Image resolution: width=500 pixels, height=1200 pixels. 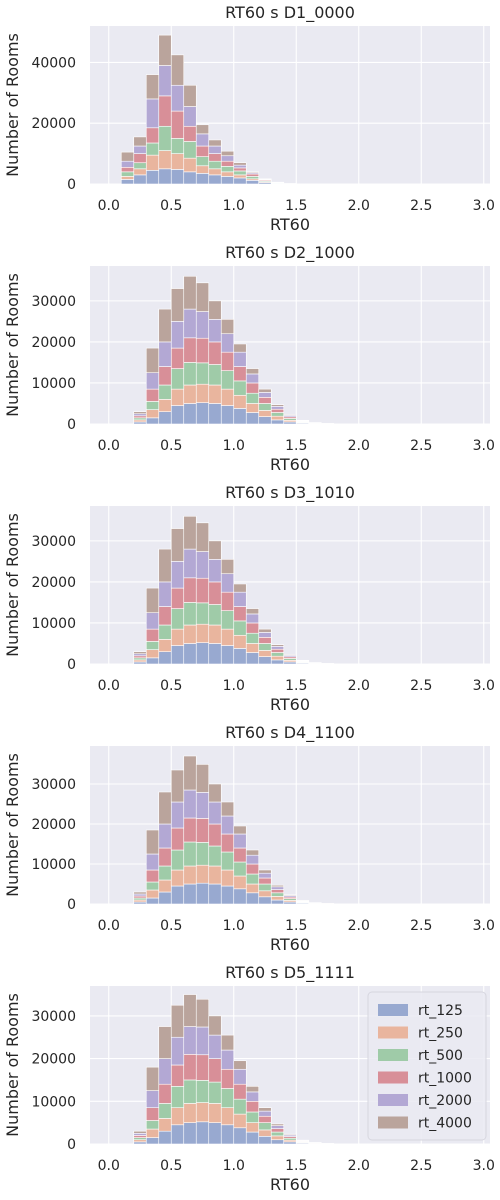 What do you see at coordinates (171, 1166) in the screenshot?
I see `x-tick-label: 0.5` at bounding box center [171, 1166].